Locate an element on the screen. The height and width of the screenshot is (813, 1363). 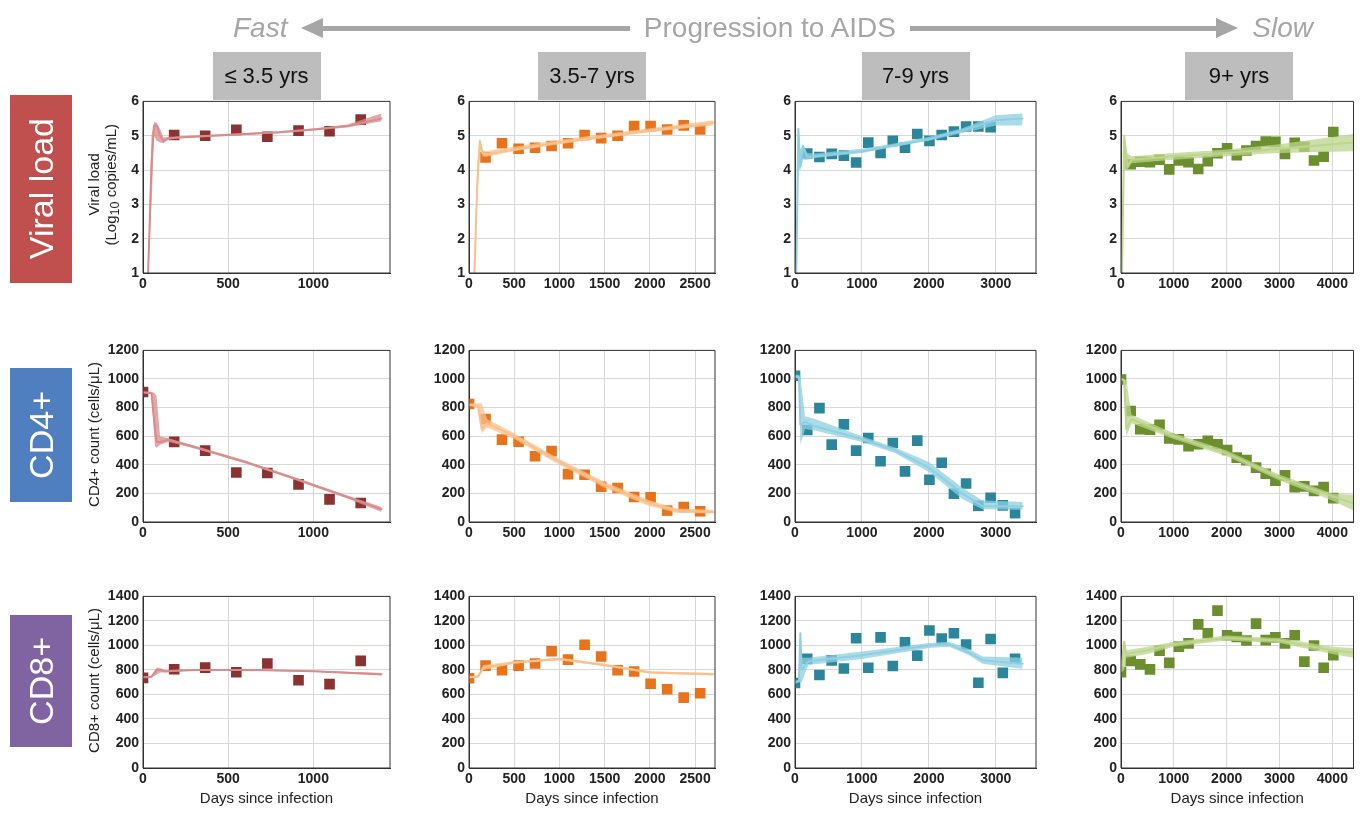
chart-title: 7-9 yrs is located at coordinates (915, 76).